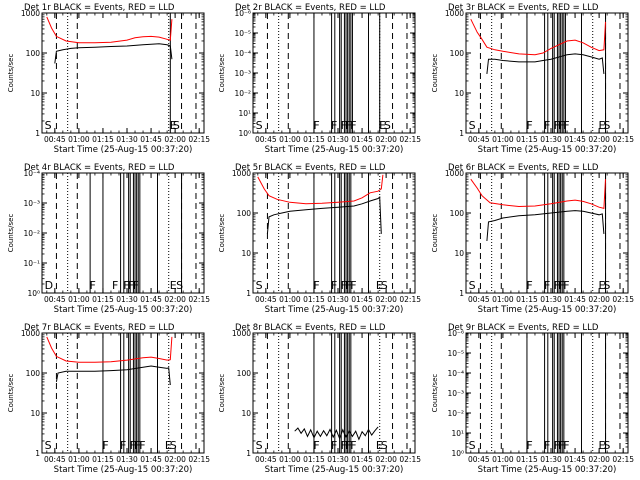 The image size is (640, 480). Describe the element at coordinates (244, 113) in the screenshot. I see `y-tick-label: 10¹` at that location.